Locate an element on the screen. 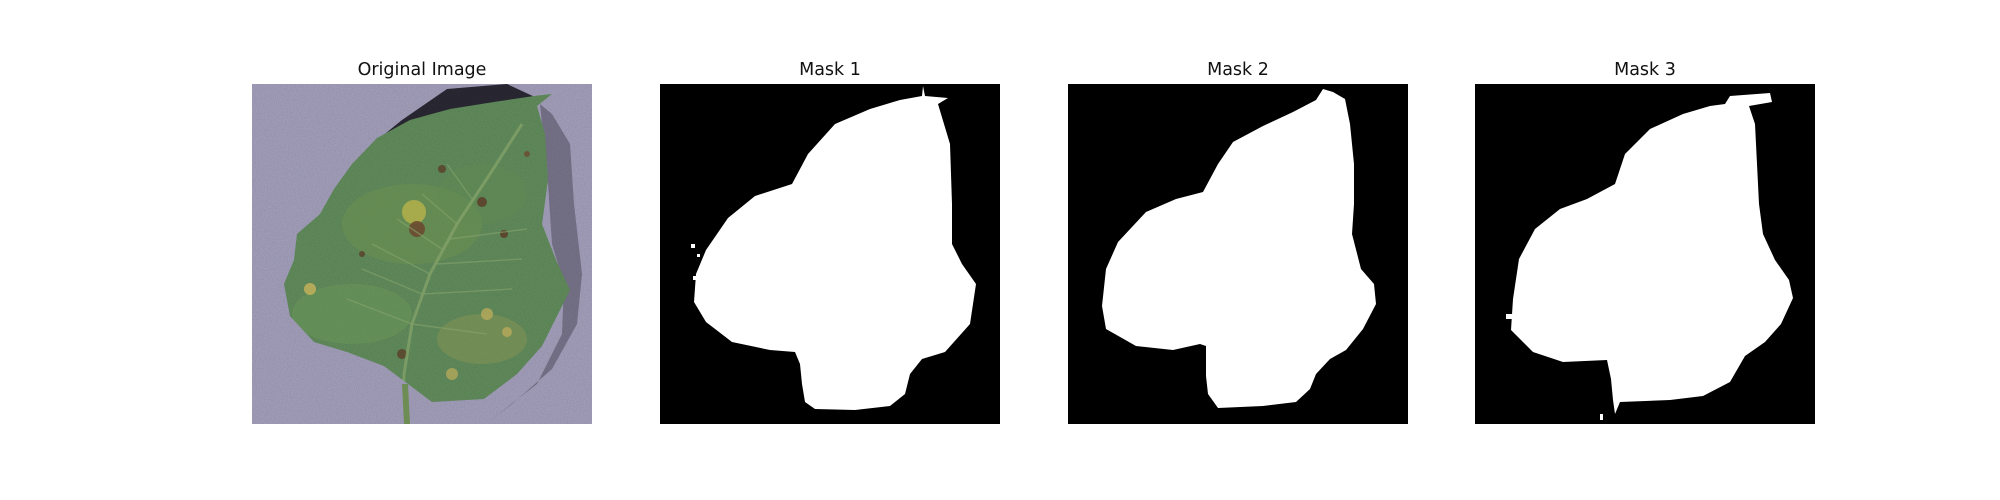  leaf-photo is located at coordinates (422, 254).